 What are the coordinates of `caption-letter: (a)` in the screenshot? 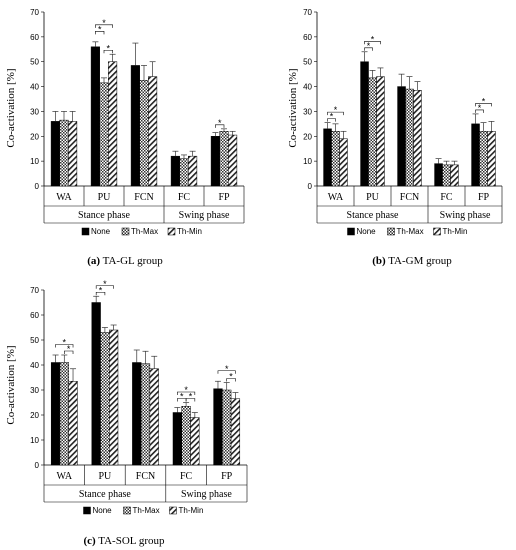 It's located at (93, 261).